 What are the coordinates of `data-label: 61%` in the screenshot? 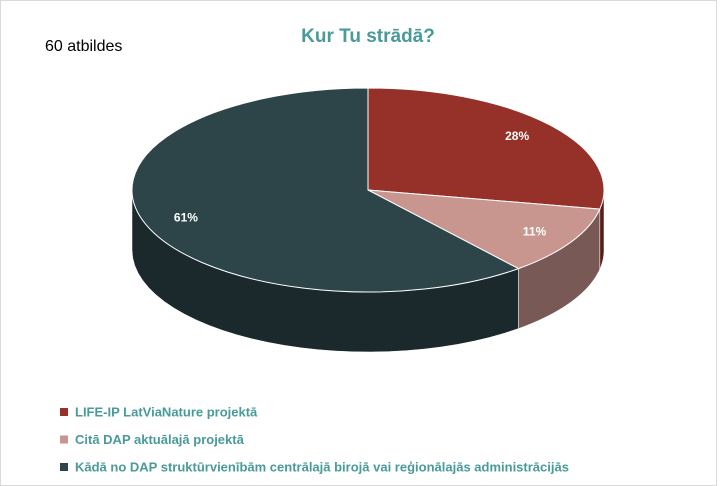 It's located at (186, 218).